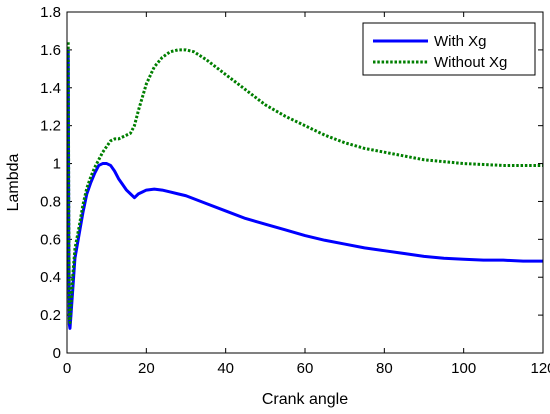 The image size is (550, 414). Describe the element at coordinates (463, 368) in the screenshot. I see `x-tick-label: 100` at that location.